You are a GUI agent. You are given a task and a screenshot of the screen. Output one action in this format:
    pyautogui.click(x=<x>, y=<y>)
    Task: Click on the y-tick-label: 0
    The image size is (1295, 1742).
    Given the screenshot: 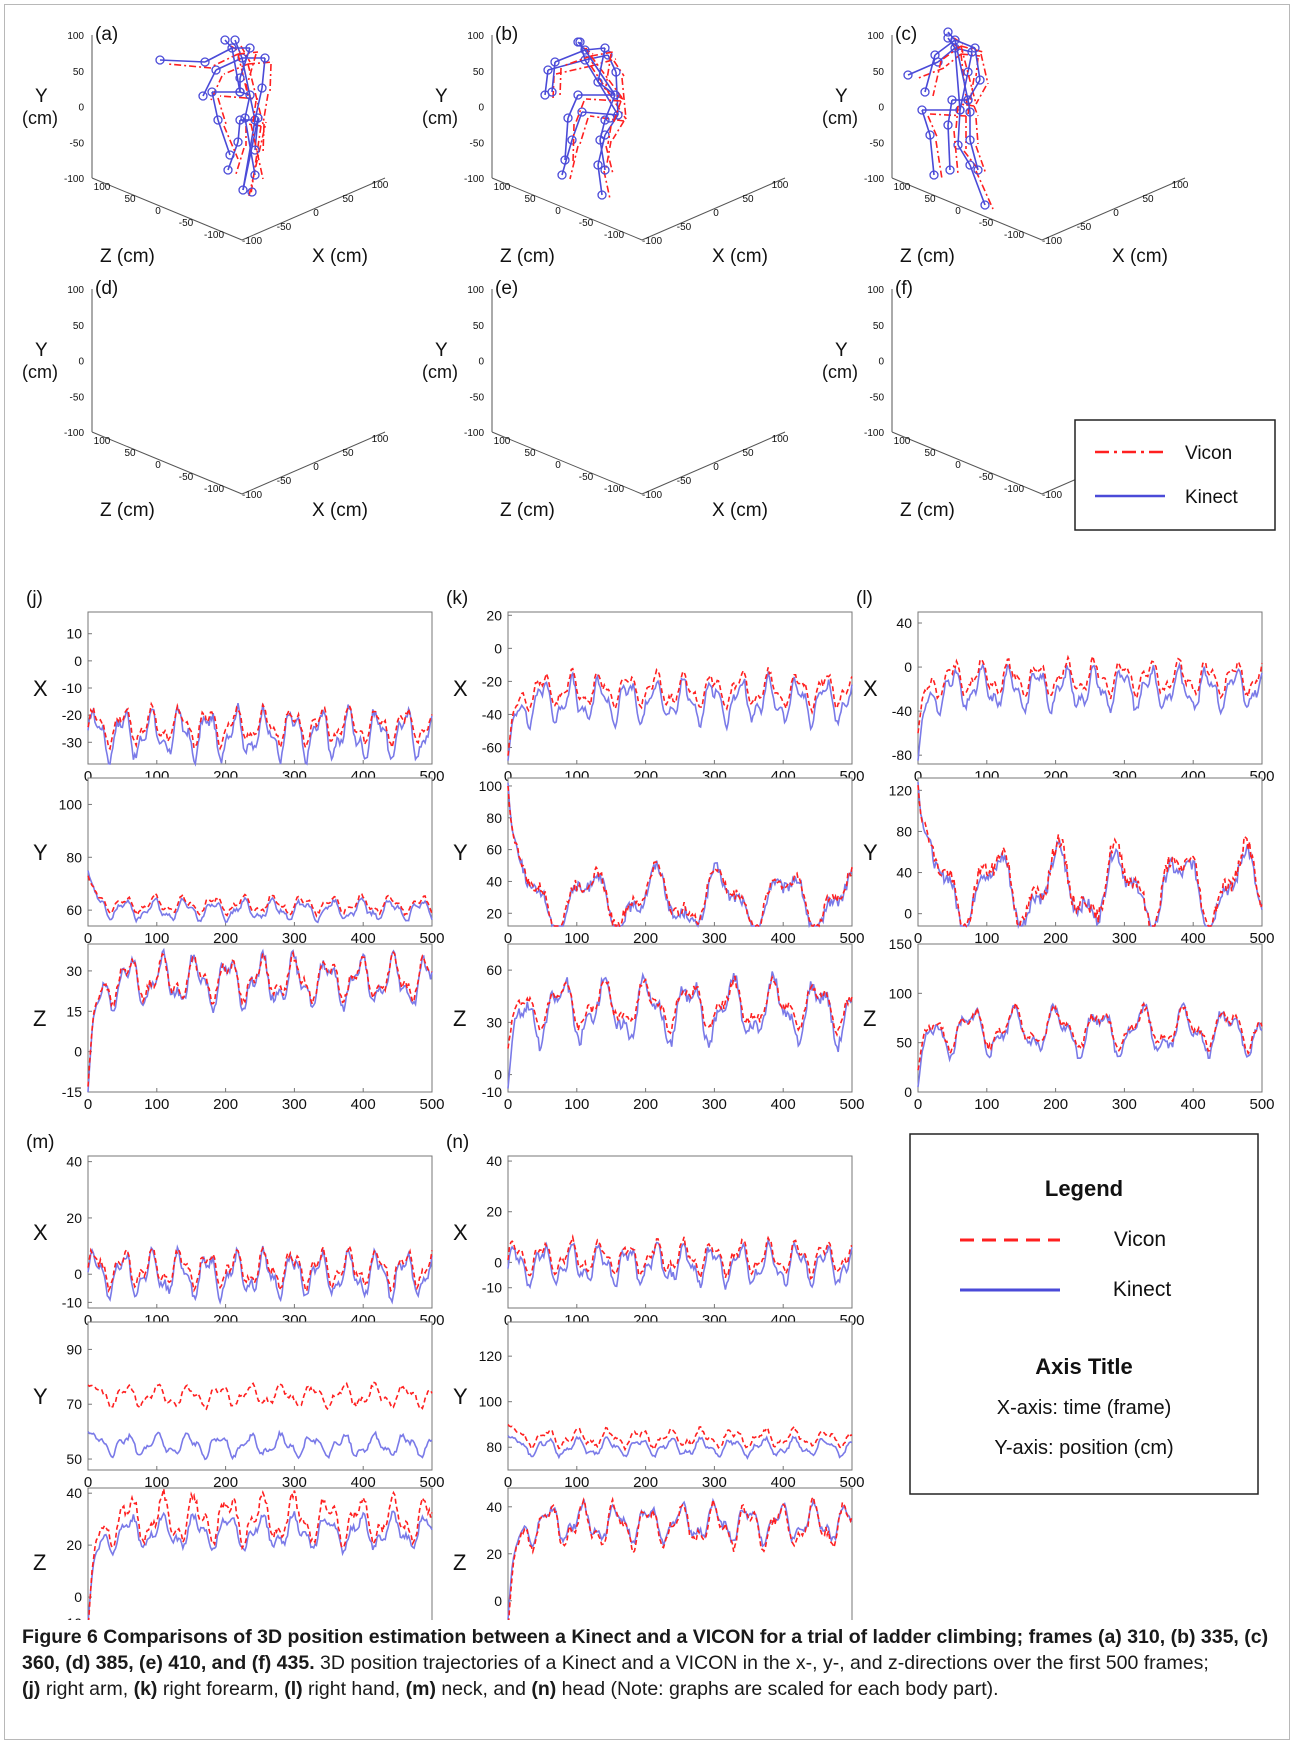 What is the action you would take?
    pyautogui.click(x=498, y=1601)
    